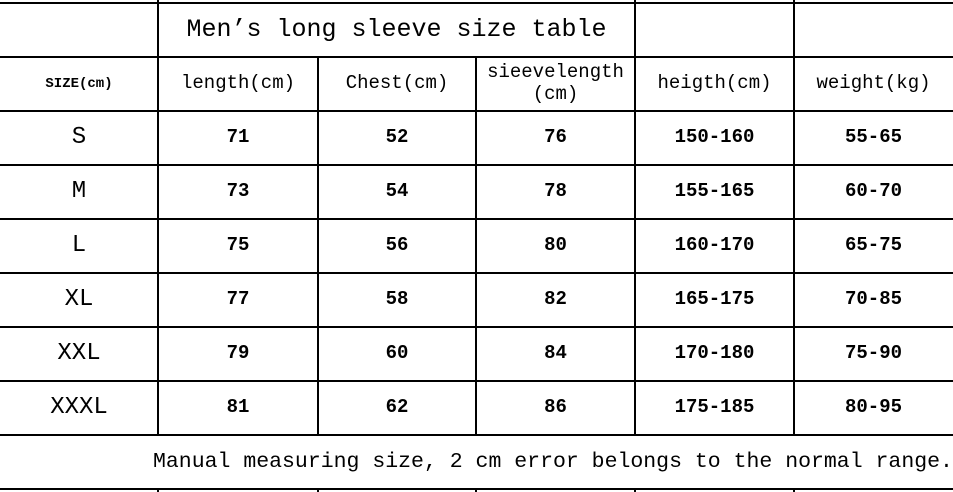 The height and width of the screenshot is (492, 953). What do you see at coordinates (714, 353) in the screenshot?
I see `table-cell: 170-180` at bounding box center [714, 353].